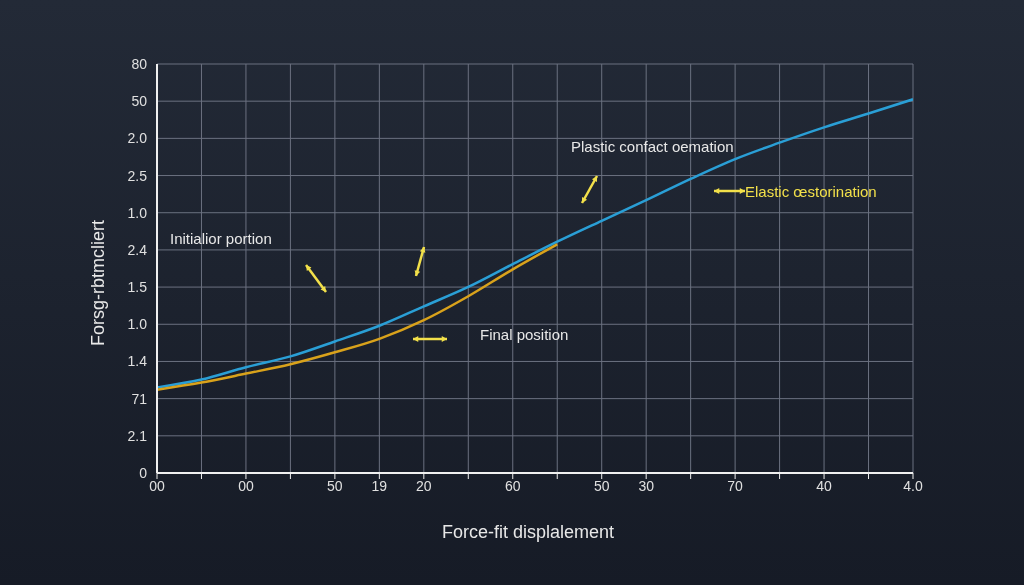 This screenshot has height=585, width=1024. I want to click on x-tick-label: 20, so click(424, 485).